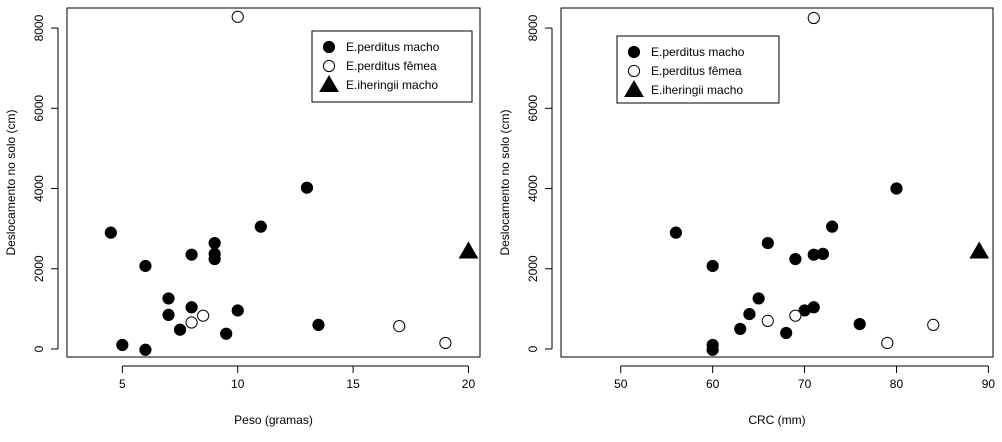  What do you see at coordinates (238, 384) in the screenshot?
I see `x-tick-label: 10` at bounding box center [238, 384].